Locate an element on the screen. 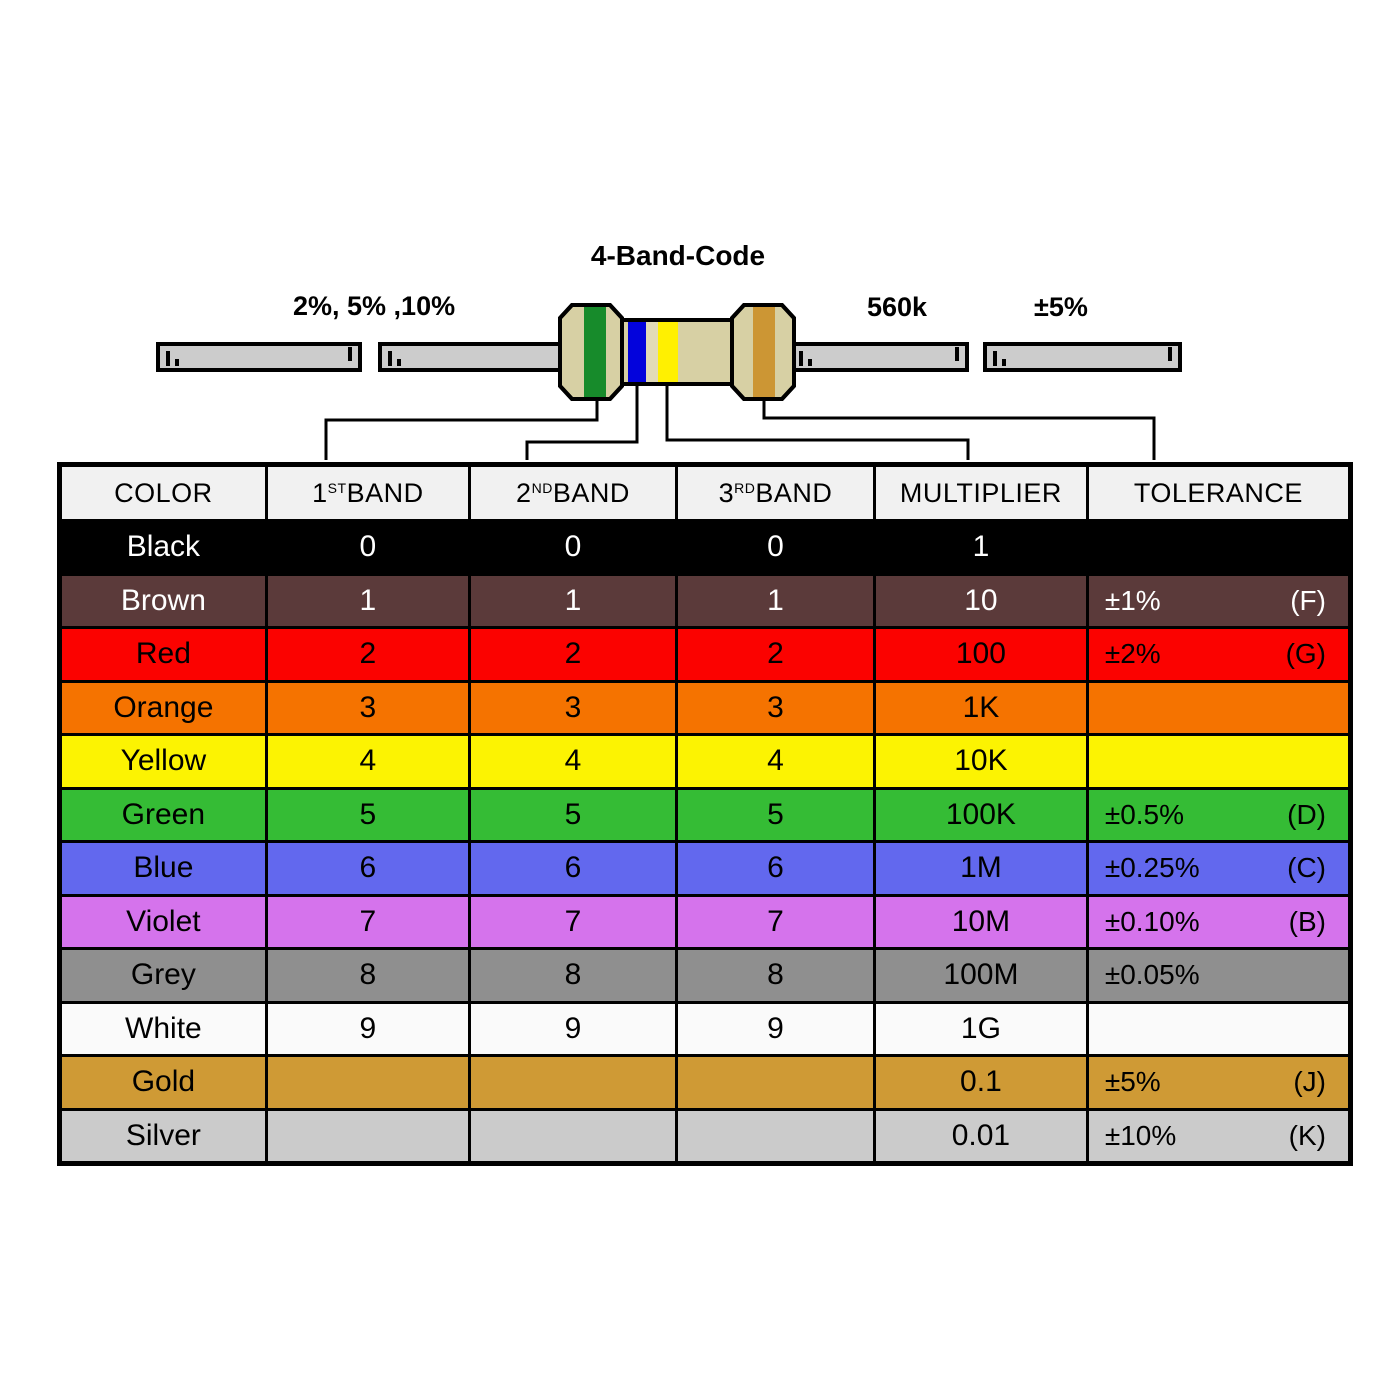 The image size is (1400, 1400). table-row-silver: Silver 0.01 ±10% (K) is located at coordinates (705, 1135).